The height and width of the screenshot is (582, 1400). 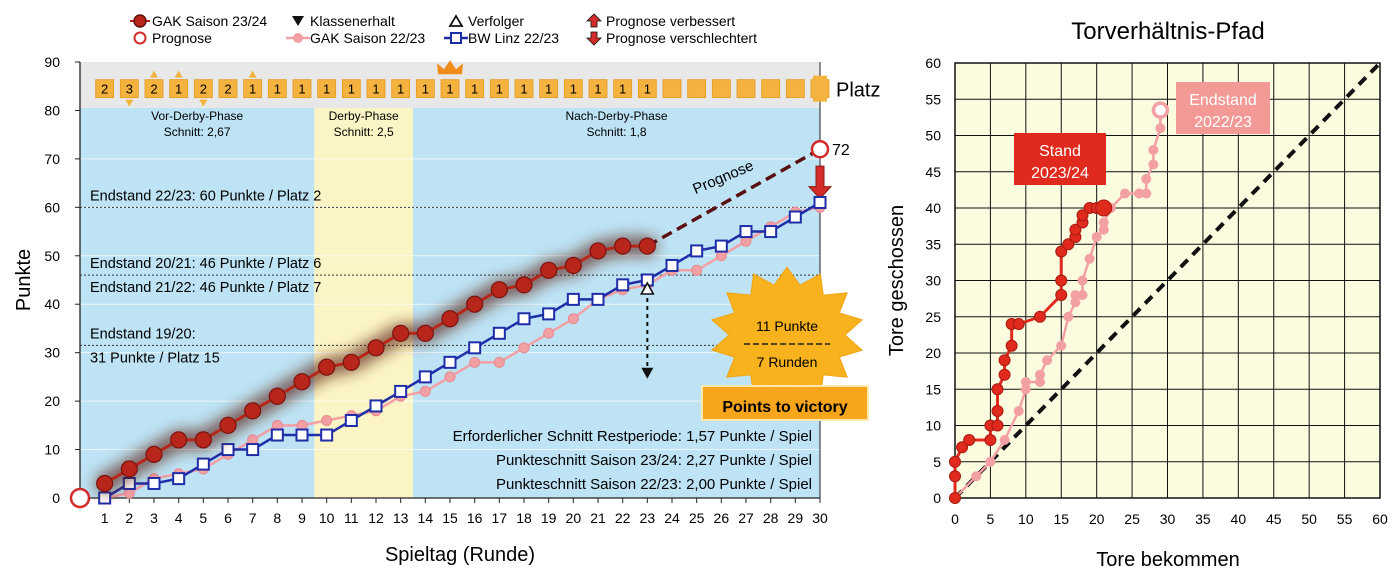 What do you see at coordinates (104, 89) in the screenshot?
I see `platz-value: 2` at bounding box center [104, 89].